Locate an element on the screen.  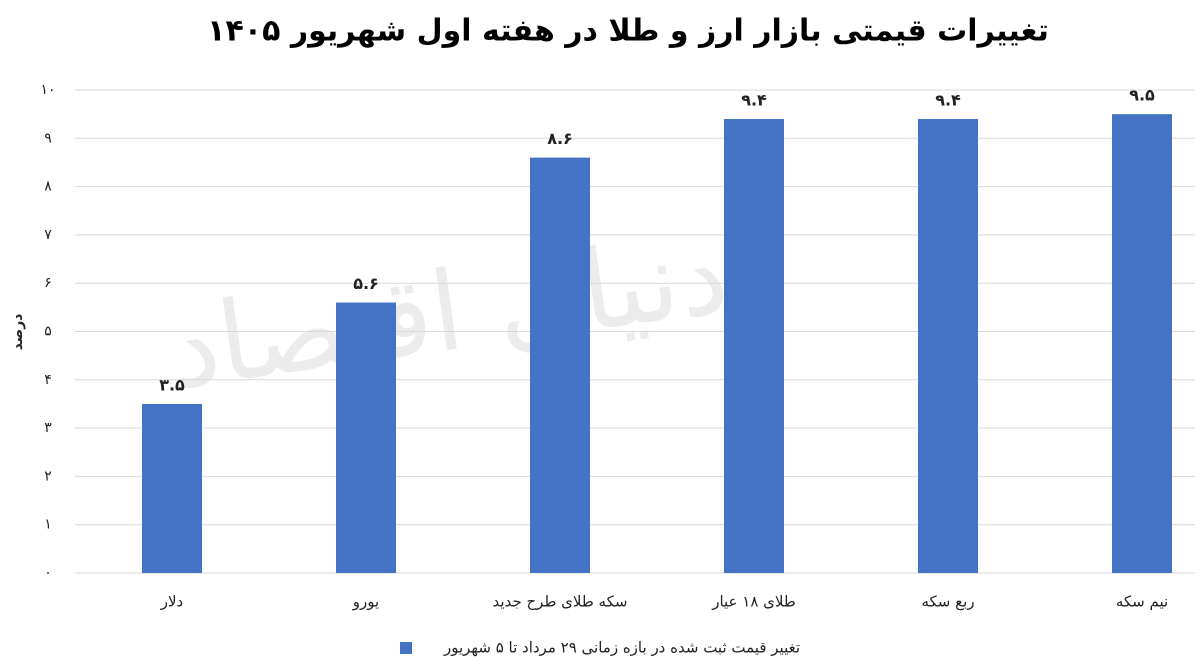
data-label: ۳.۵ is located at coordinates (172, 384).